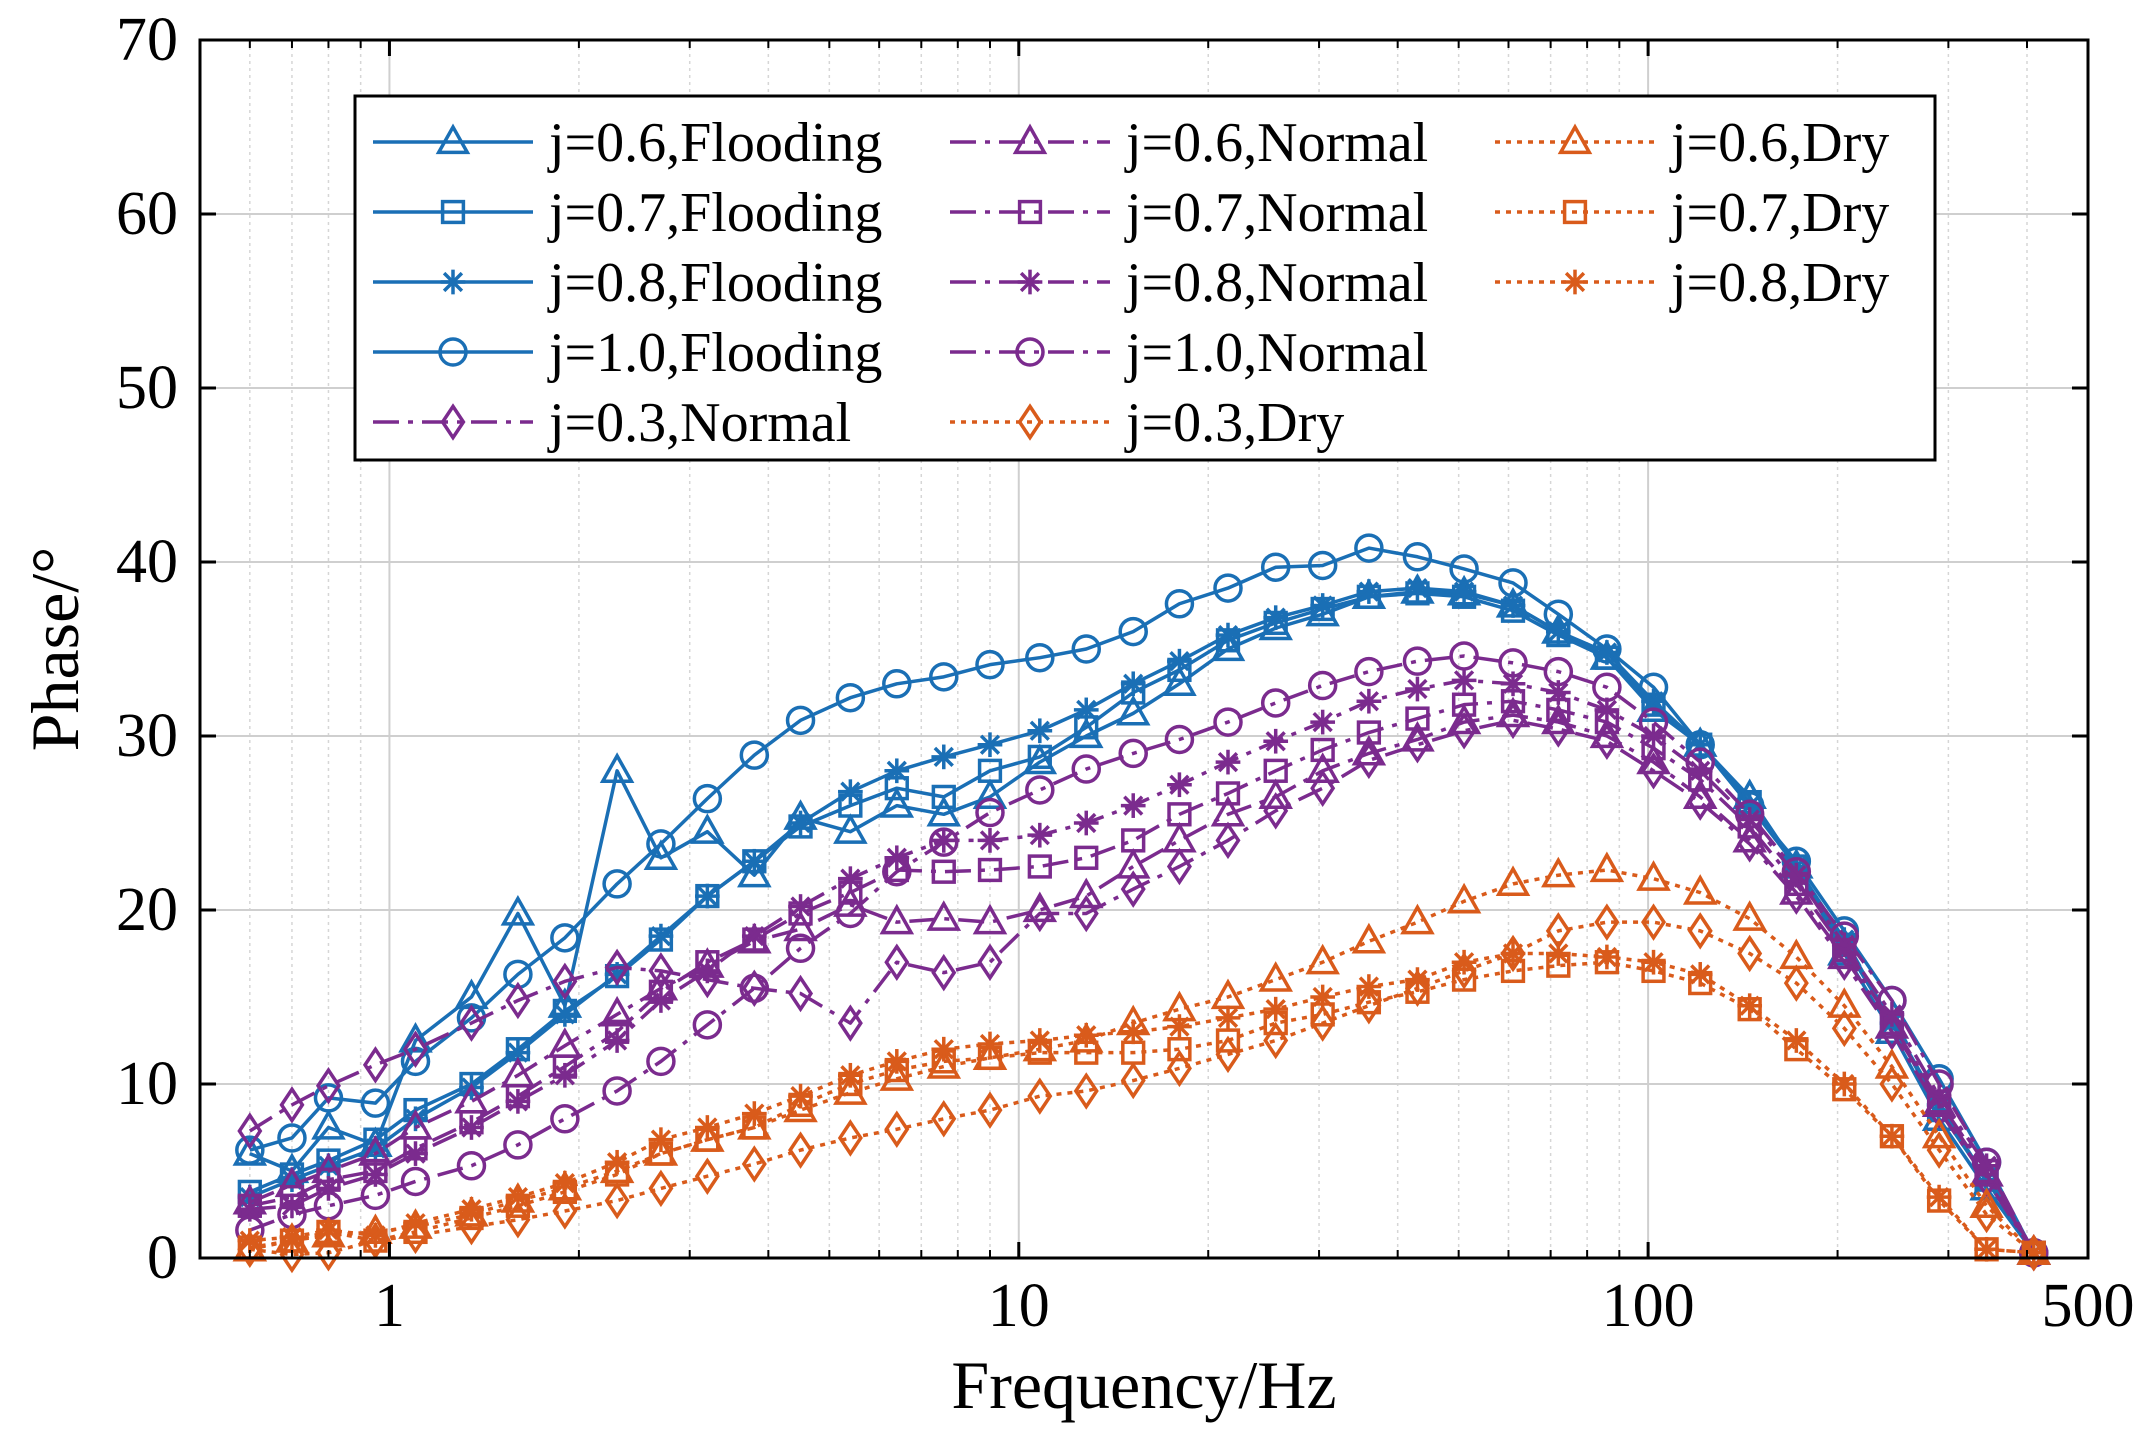 Image resolution: width=2142 pixels, height=1441 pixels. I want to click on legend-entry: j=0.8,Normal, so click(1189, 283).